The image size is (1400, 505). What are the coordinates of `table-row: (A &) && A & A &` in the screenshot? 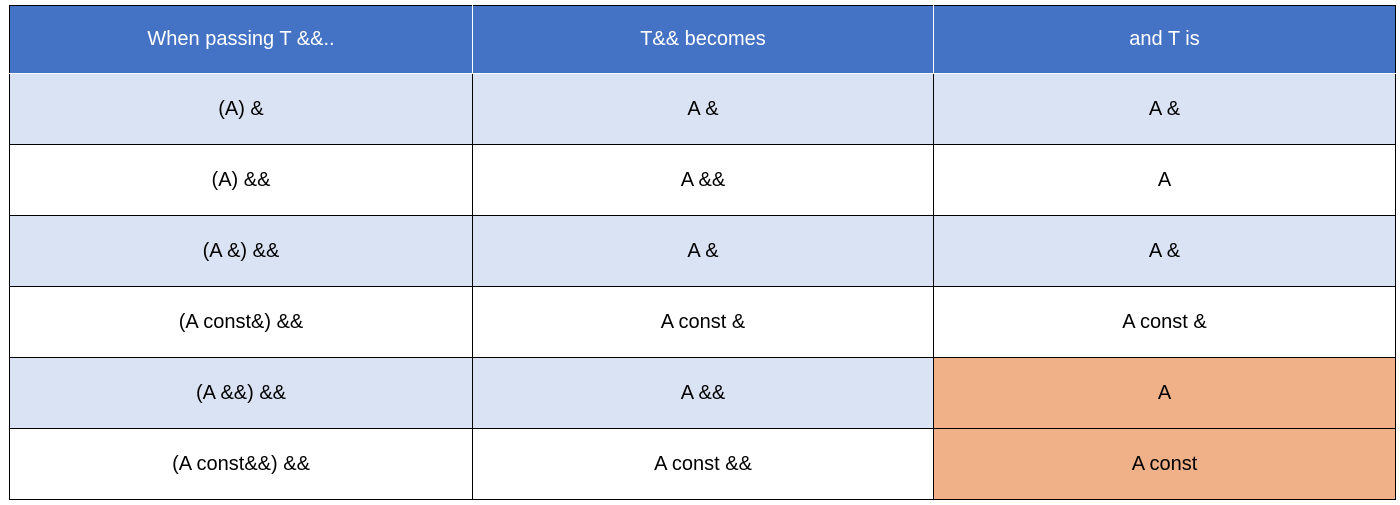 It's located at (702, 251).